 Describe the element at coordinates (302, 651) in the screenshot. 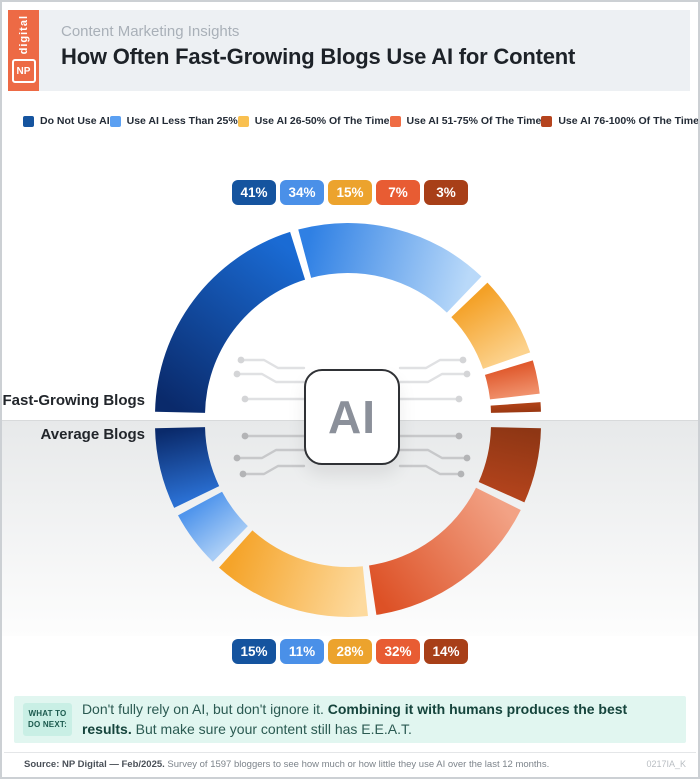

I see `percent-badge: 11%` at that location.